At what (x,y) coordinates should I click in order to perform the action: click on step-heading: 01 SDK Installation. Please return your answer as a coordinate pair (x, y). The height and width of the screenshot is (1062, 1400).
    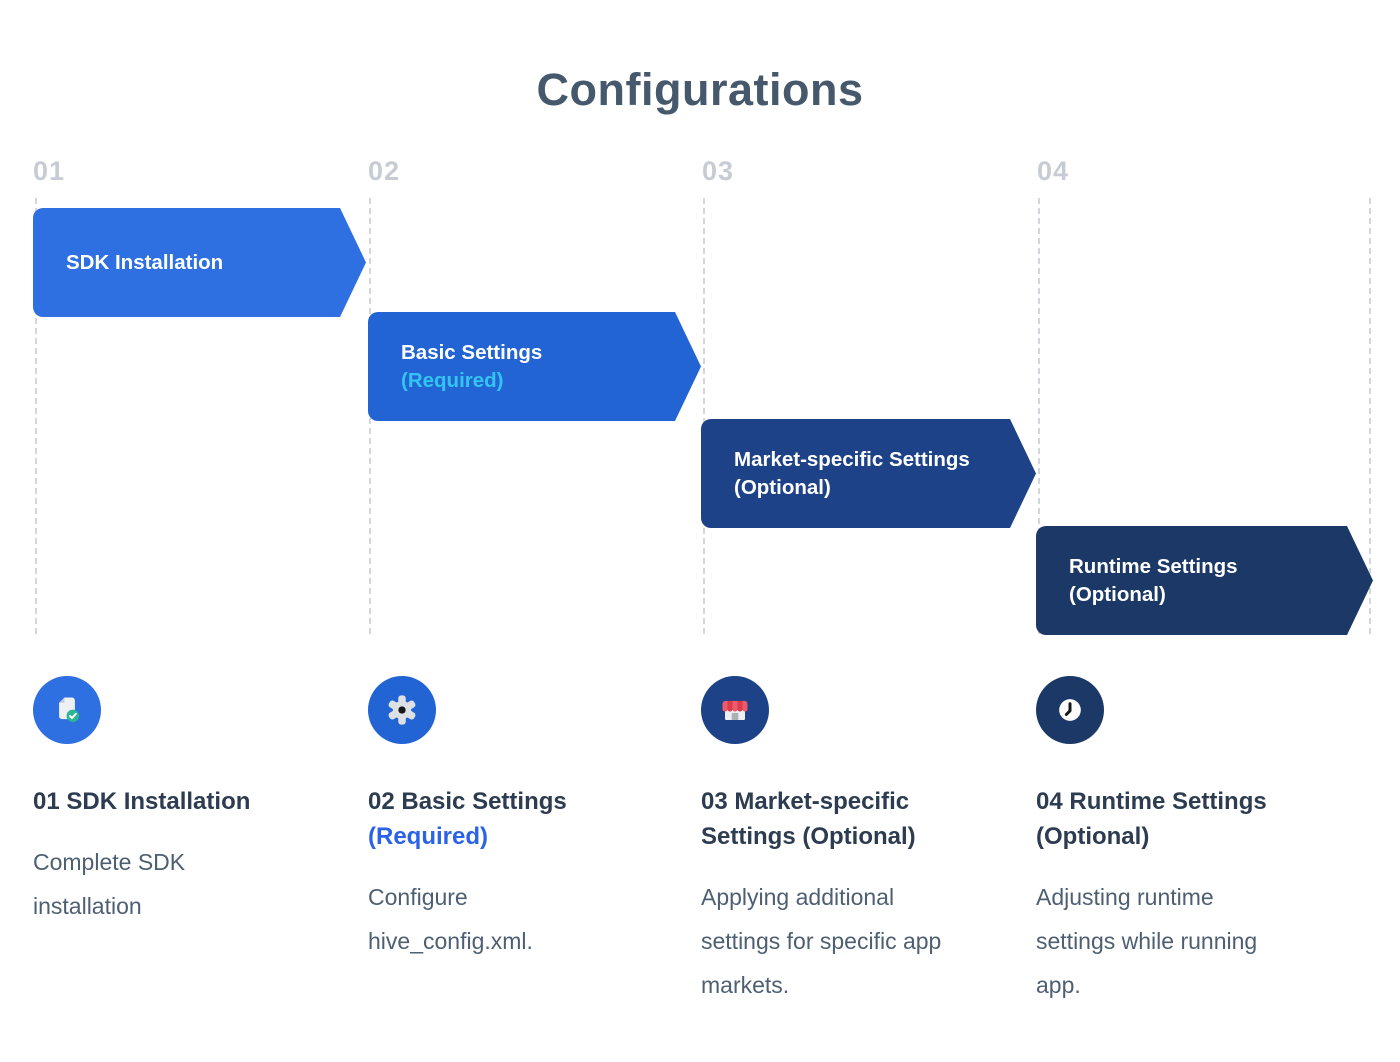
    Looking at the image, I should click on (142, 801).